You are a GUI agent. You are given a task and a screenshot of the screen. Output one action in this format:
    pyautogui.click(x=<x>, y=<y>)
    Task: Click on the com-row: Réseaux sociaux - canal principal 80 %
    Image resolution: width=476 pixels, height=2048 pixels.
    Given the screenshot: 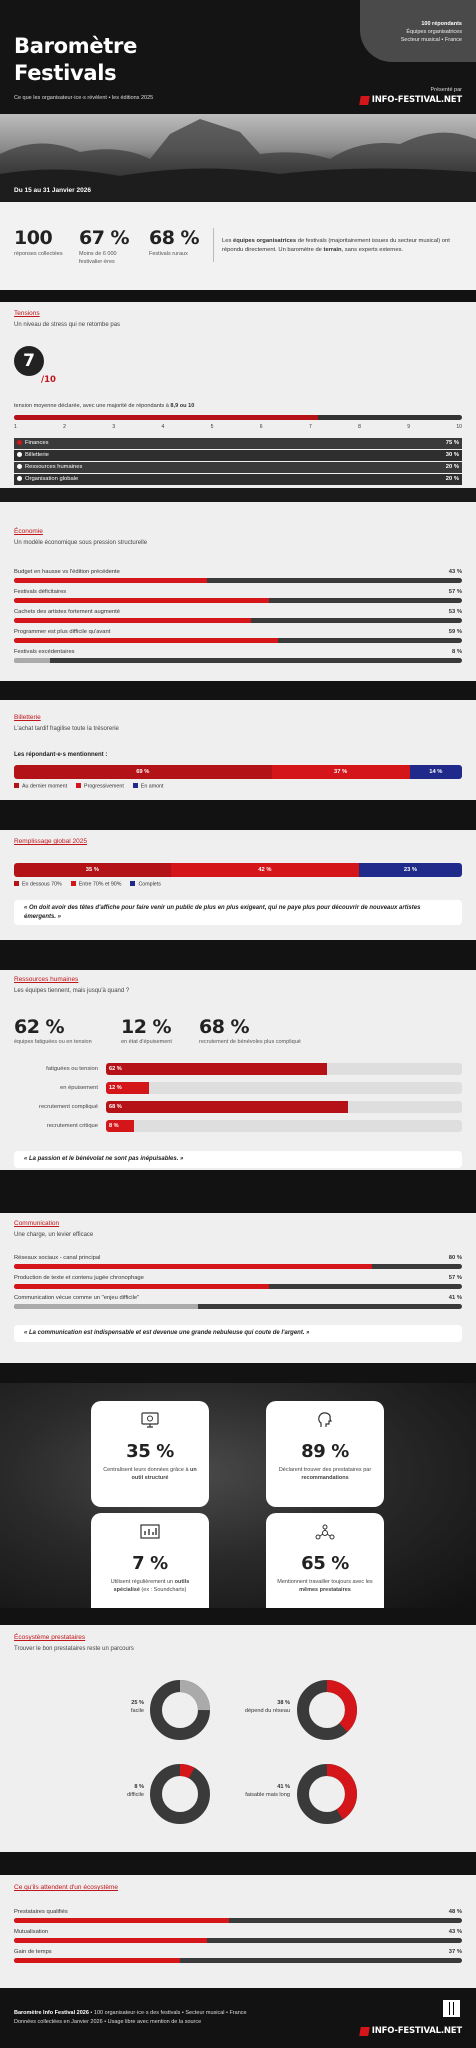 What is the action you would take?
    pyautogui.click(x=238, y=1262)
    